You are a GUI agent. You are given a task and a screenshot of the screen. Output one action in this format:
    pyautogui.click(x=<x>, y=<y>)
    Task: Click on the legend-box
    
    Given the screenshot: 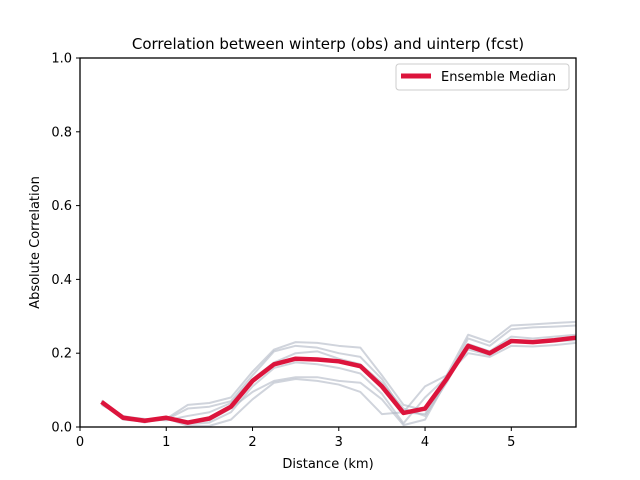 What is the action you would take?
    pyautogui.click(x=482, y=77)
    